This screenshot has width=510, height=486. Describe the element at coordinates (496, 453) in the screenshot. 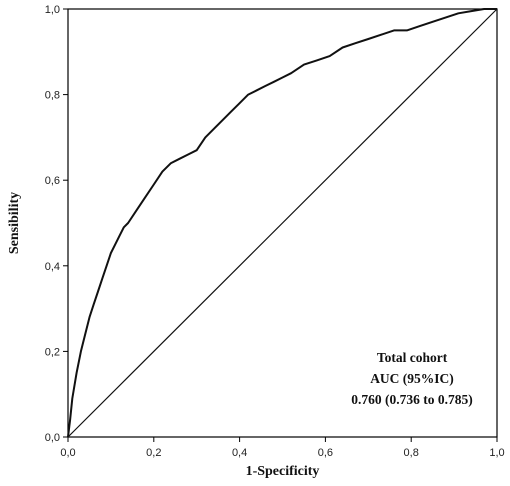

I see `x-tick-label: 1,0` at that location.